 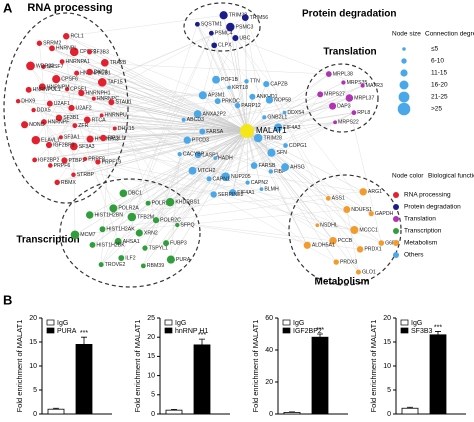 I want to click on node-label: STRBP, so click(x=86, y=175).